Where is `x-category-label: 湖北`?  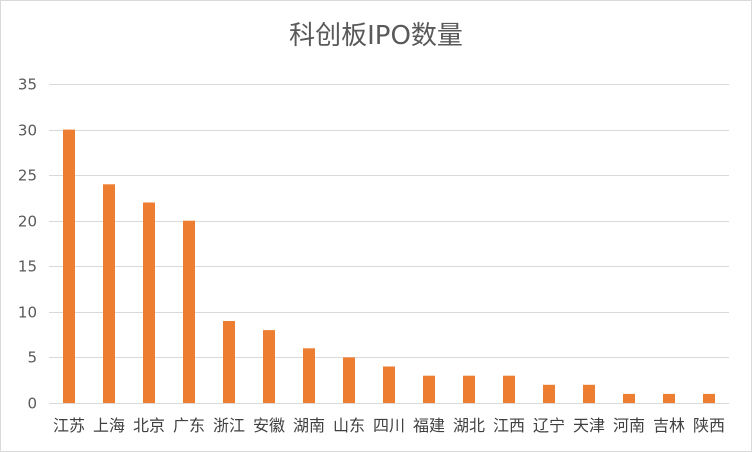 x-category-label: 湖北 is located at coordinates (469, 425).